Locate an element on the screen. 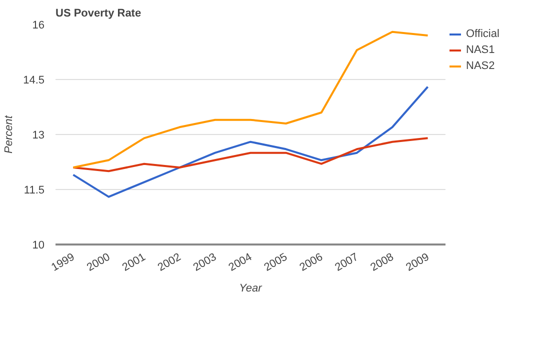 The image size is (550, 339). x-tick-label: 2008 is located at coordinates (382, 262).